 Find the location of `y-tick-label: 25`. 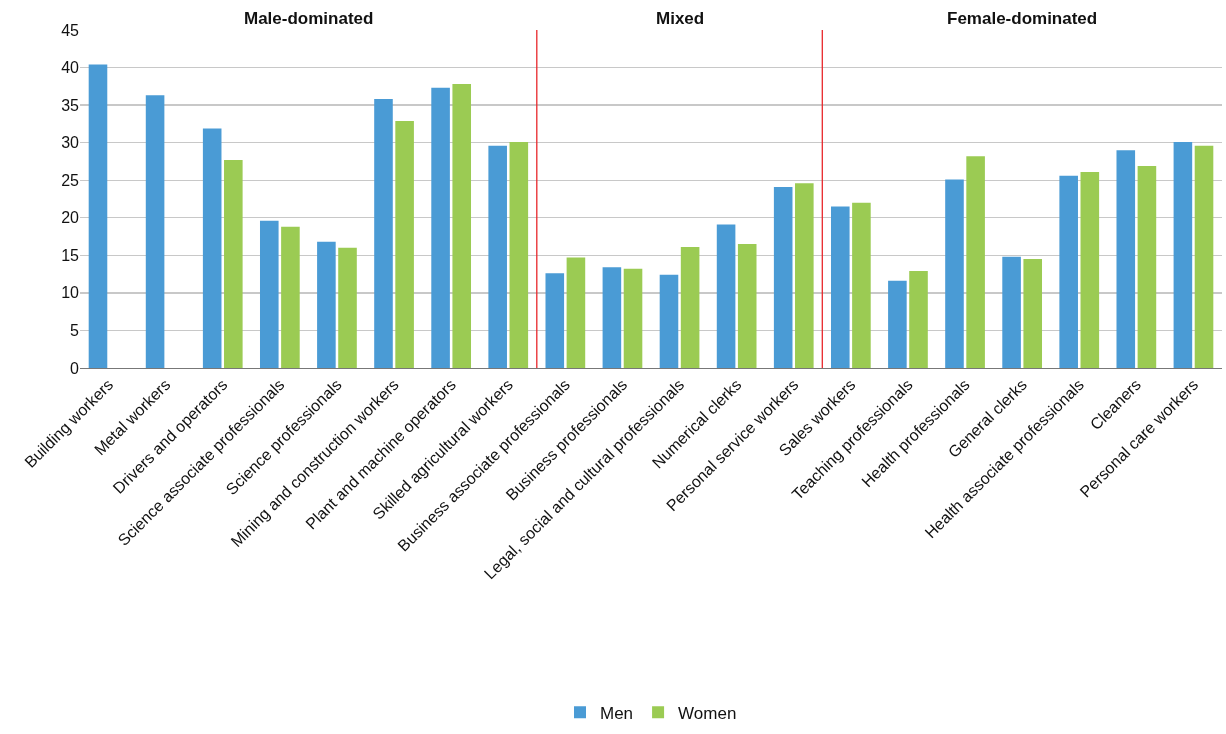

y-tick-label: 25 is located at coordinates (70, 180).